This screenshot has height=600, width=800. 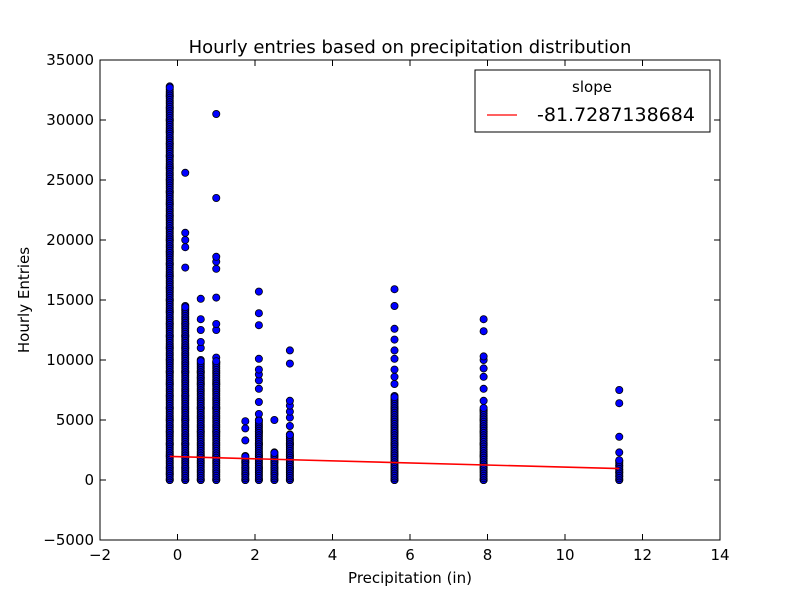 What do you see at coordinates (70, 360) in the screenshot?
I see `y-tick-label: 10000` at bounding box center [70, 360].